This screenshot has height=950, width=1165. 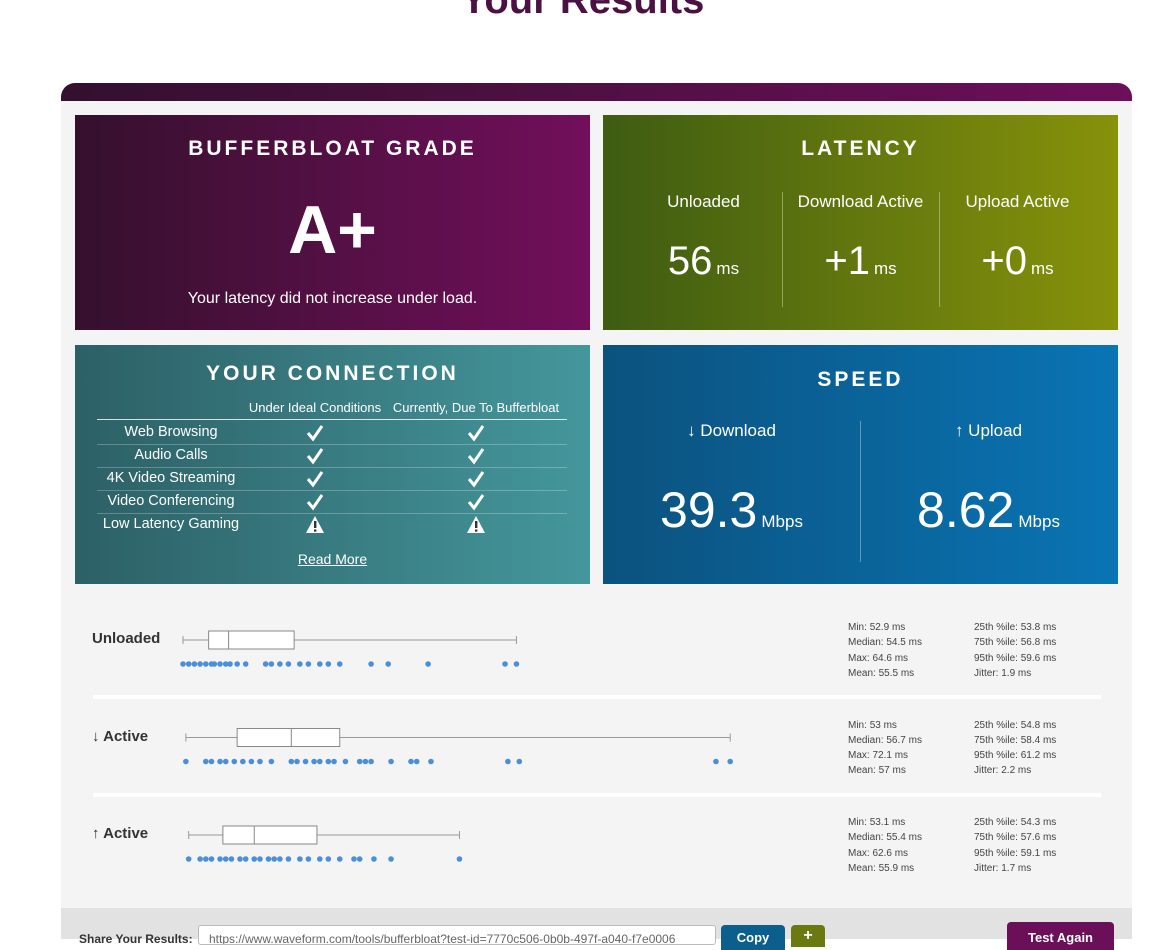 What do you see at coordinates (703, 201) in the screenshot?
I see `latency-label: Unloaded` at bounding box center [703, 201].